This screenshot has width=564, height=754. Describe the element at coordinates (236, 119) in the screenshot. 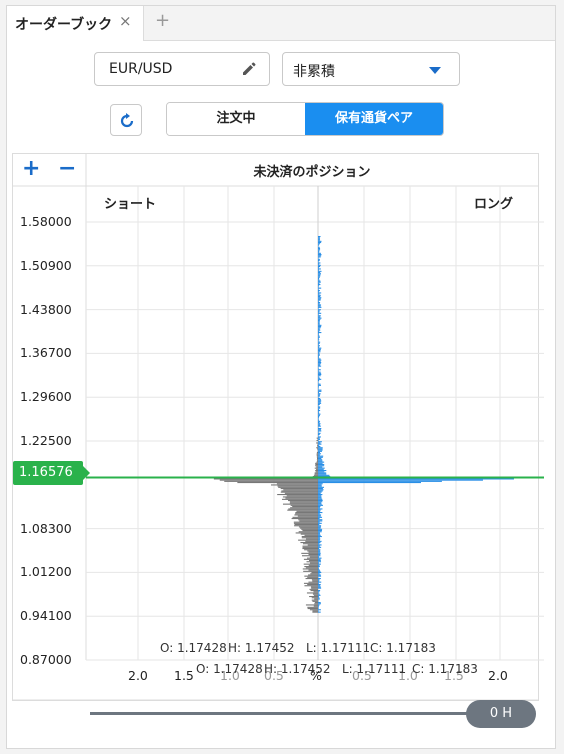

I see `tab-pending-orders: 注文中` at that location.